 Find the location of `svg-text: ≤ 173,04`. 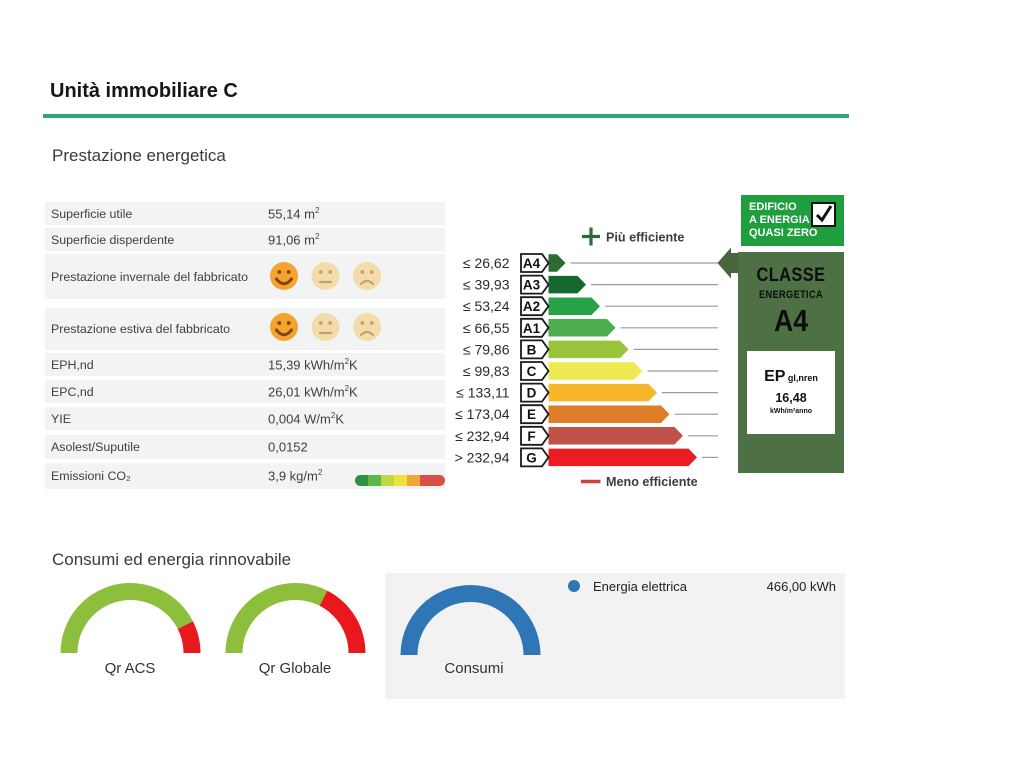

svg-text: ≤ 173,04 is located at coordinates (482, 414).